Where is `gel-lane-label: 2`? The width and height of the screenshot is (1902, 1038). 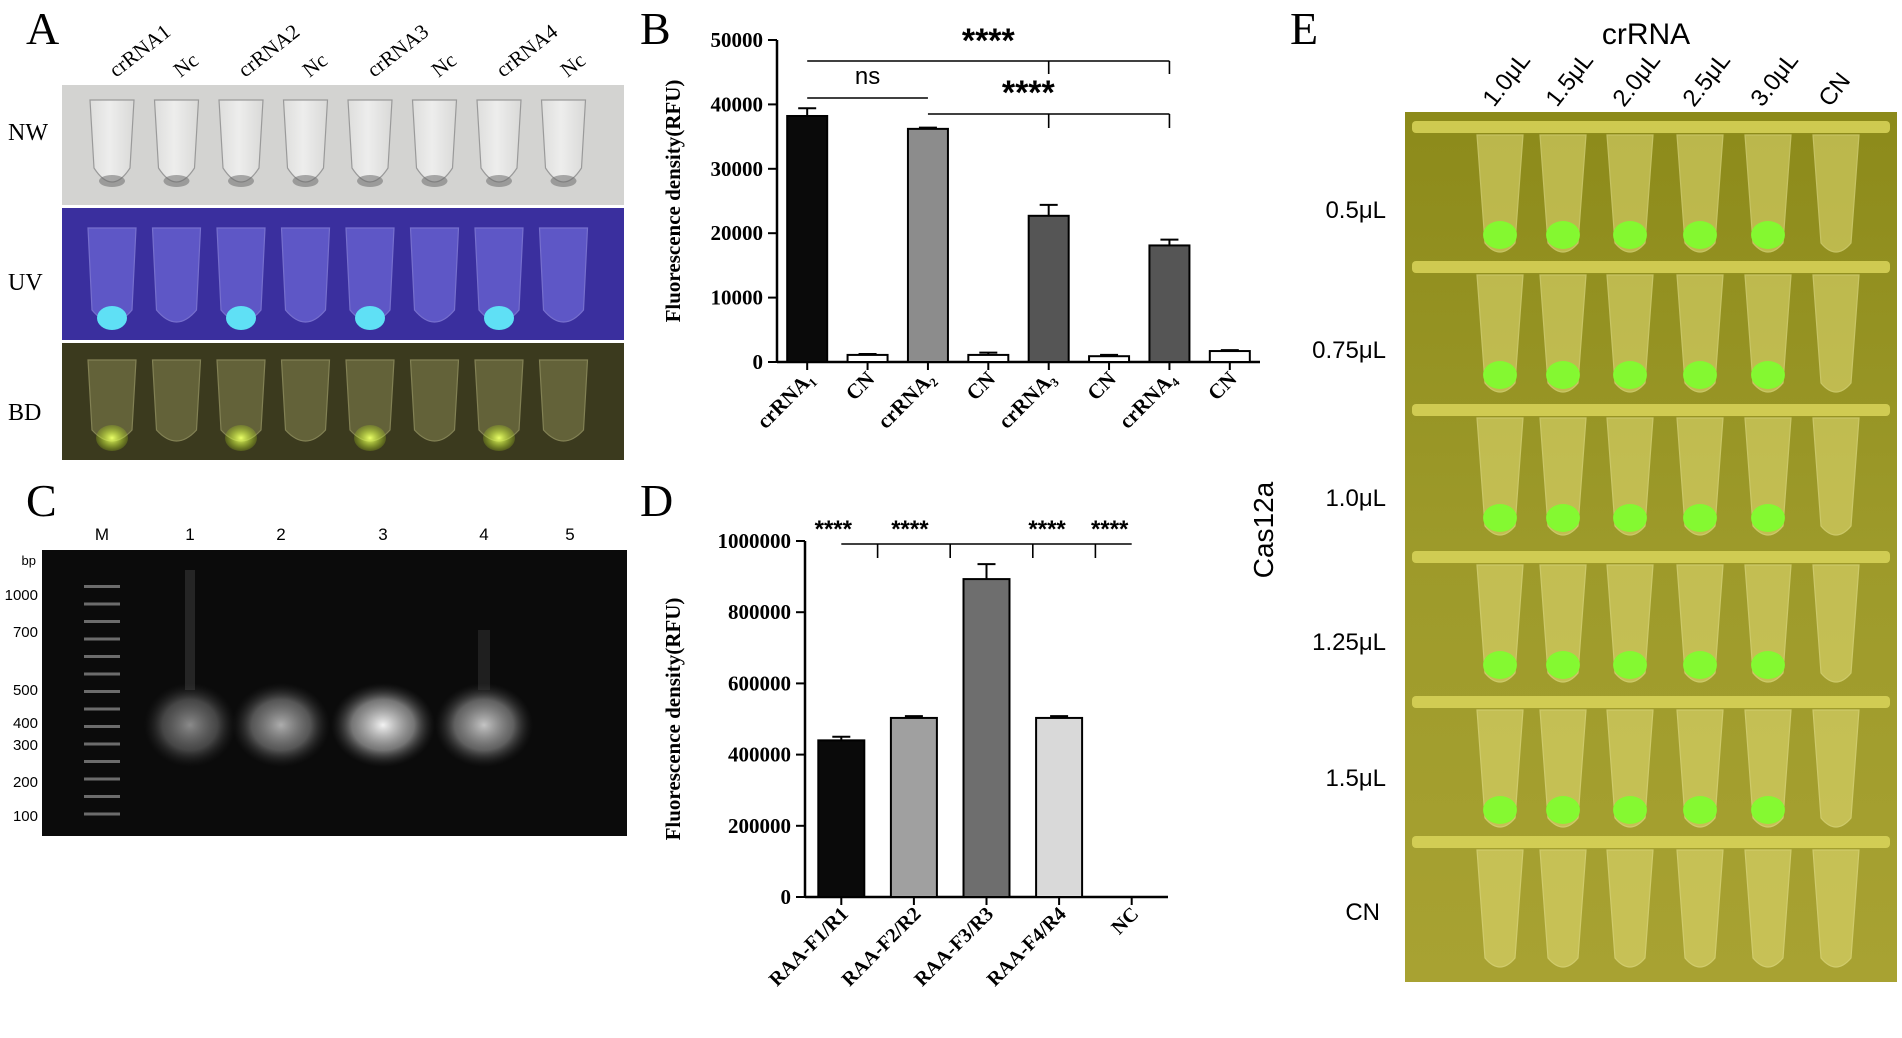
gel-lane-label: 2 is located at coordinates (280, 534).